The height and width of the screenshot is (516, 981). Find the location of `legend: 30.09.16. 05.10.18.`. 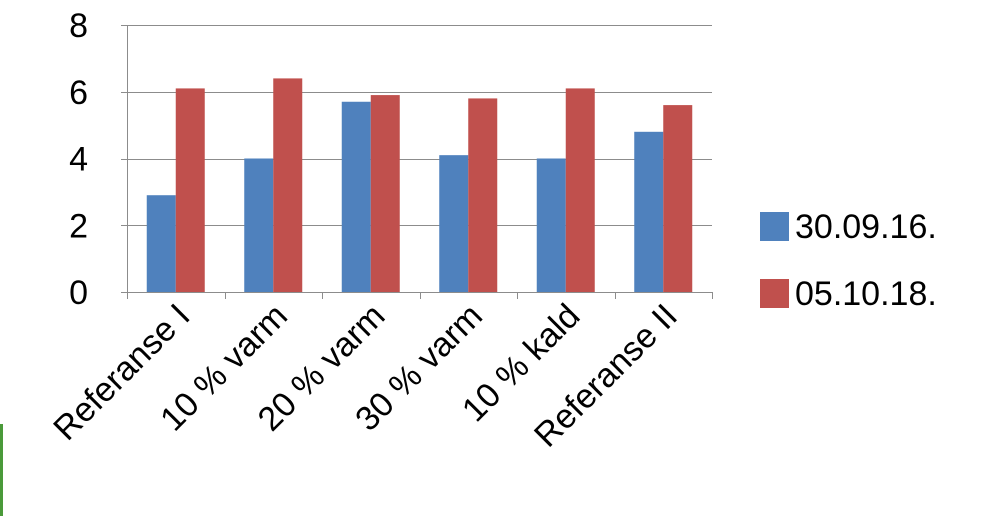

legend: 30.09.16. 05.10.18. is located at coordinates (848, 260).